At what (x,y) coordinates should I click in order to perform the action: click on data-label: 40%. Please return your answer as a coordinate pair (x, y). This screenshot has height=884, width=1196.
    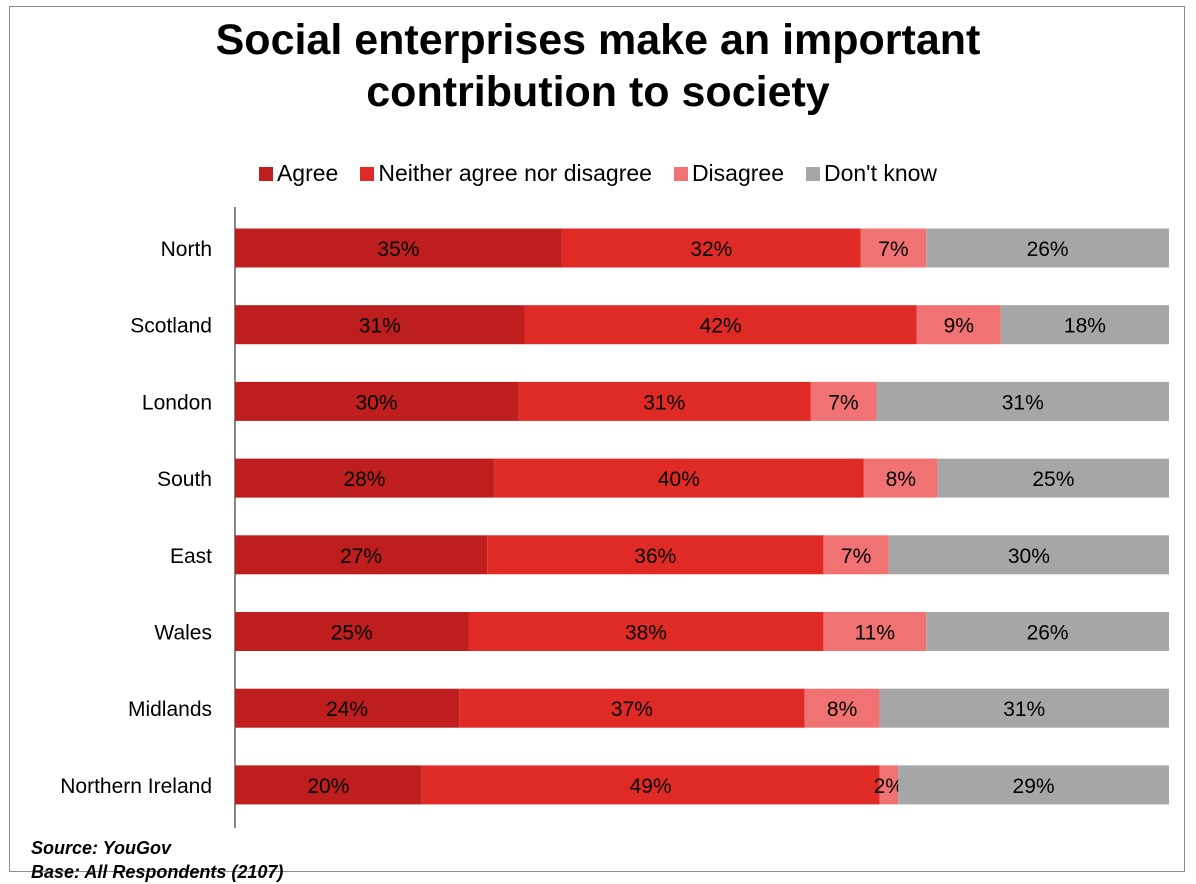
    Looking at the image, I should click on (679, 479).